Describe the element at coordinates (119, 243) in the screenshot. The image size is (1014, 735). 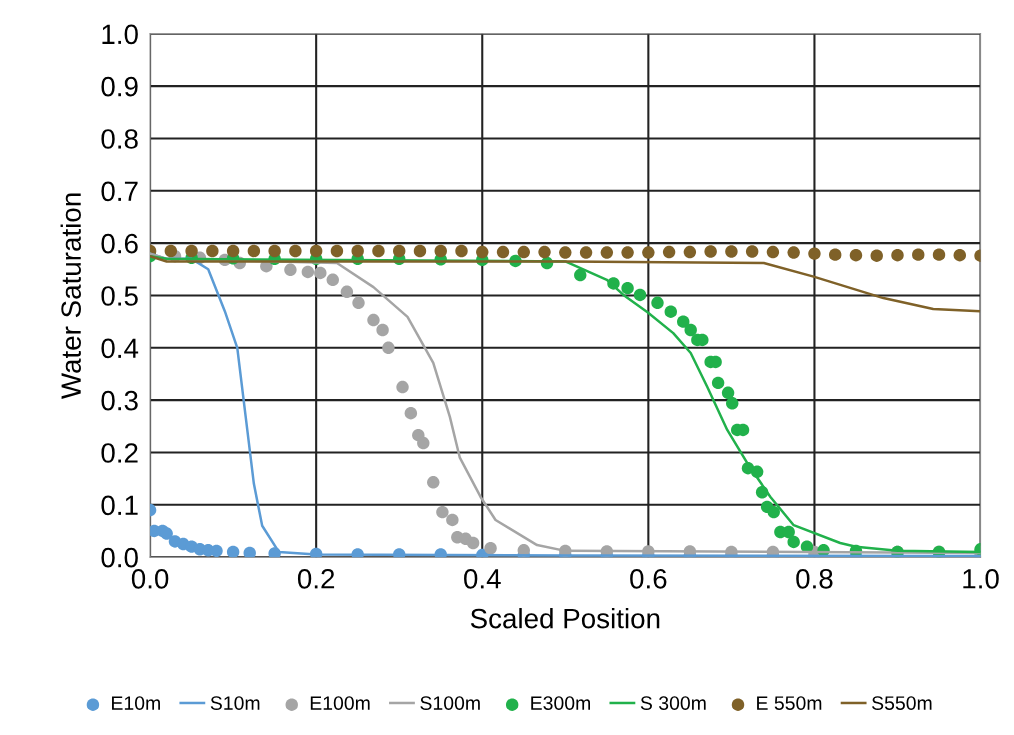
I see `y-tick-label: 0.6` at that location.